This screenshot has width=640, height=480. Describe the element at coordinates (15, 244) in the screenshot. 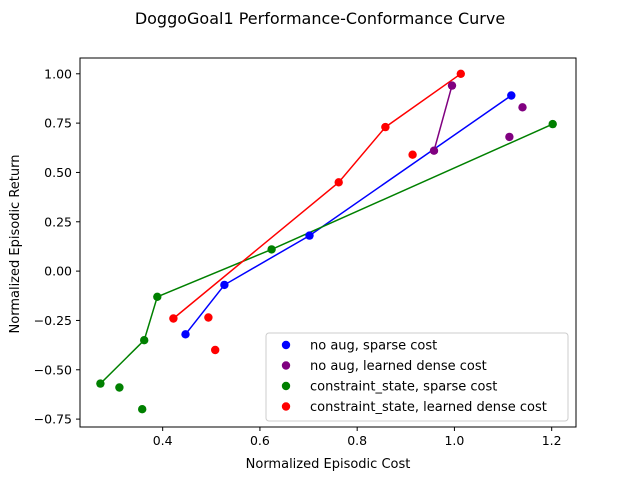

I see `y-axis-label: Normalized Episodic Return` at that location.